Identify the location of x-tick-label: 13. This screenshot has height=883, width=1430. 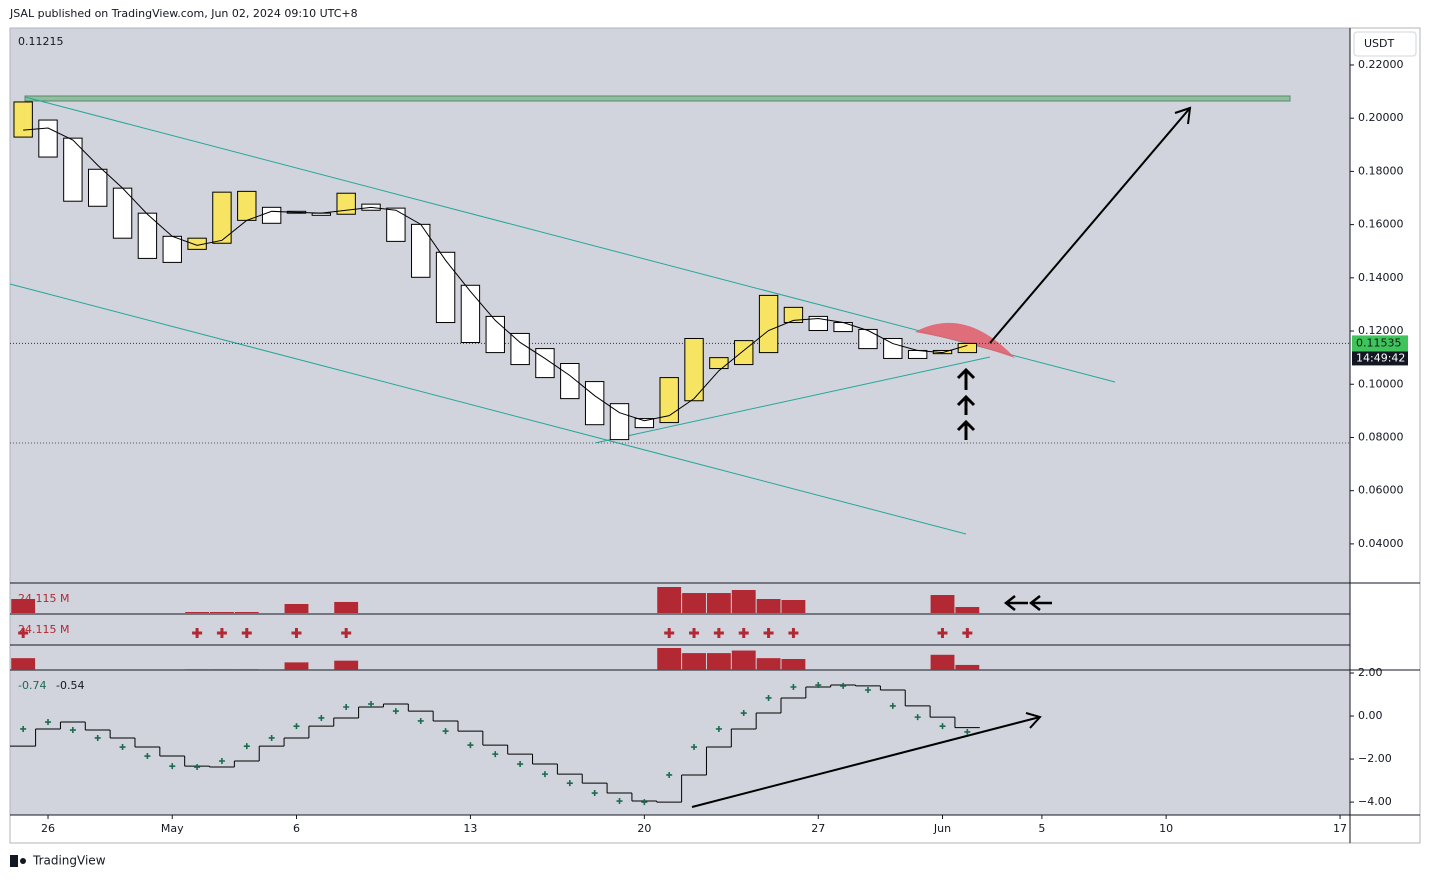
(470, 828).